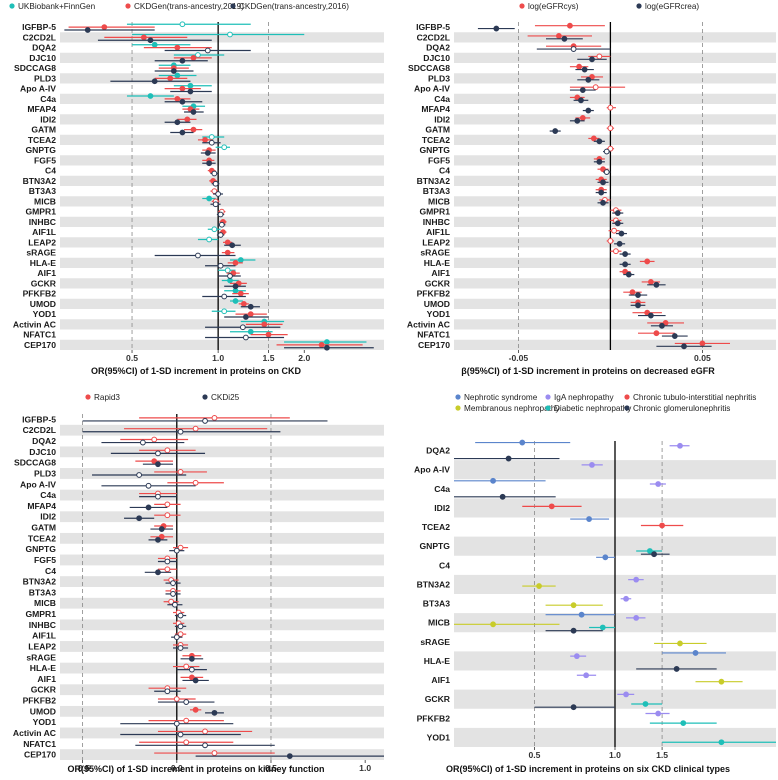  What do you see at coordinates (39, 419) in the screenshot?
I see `category-label: IGFBP-5` at bounding box center [39, 419].